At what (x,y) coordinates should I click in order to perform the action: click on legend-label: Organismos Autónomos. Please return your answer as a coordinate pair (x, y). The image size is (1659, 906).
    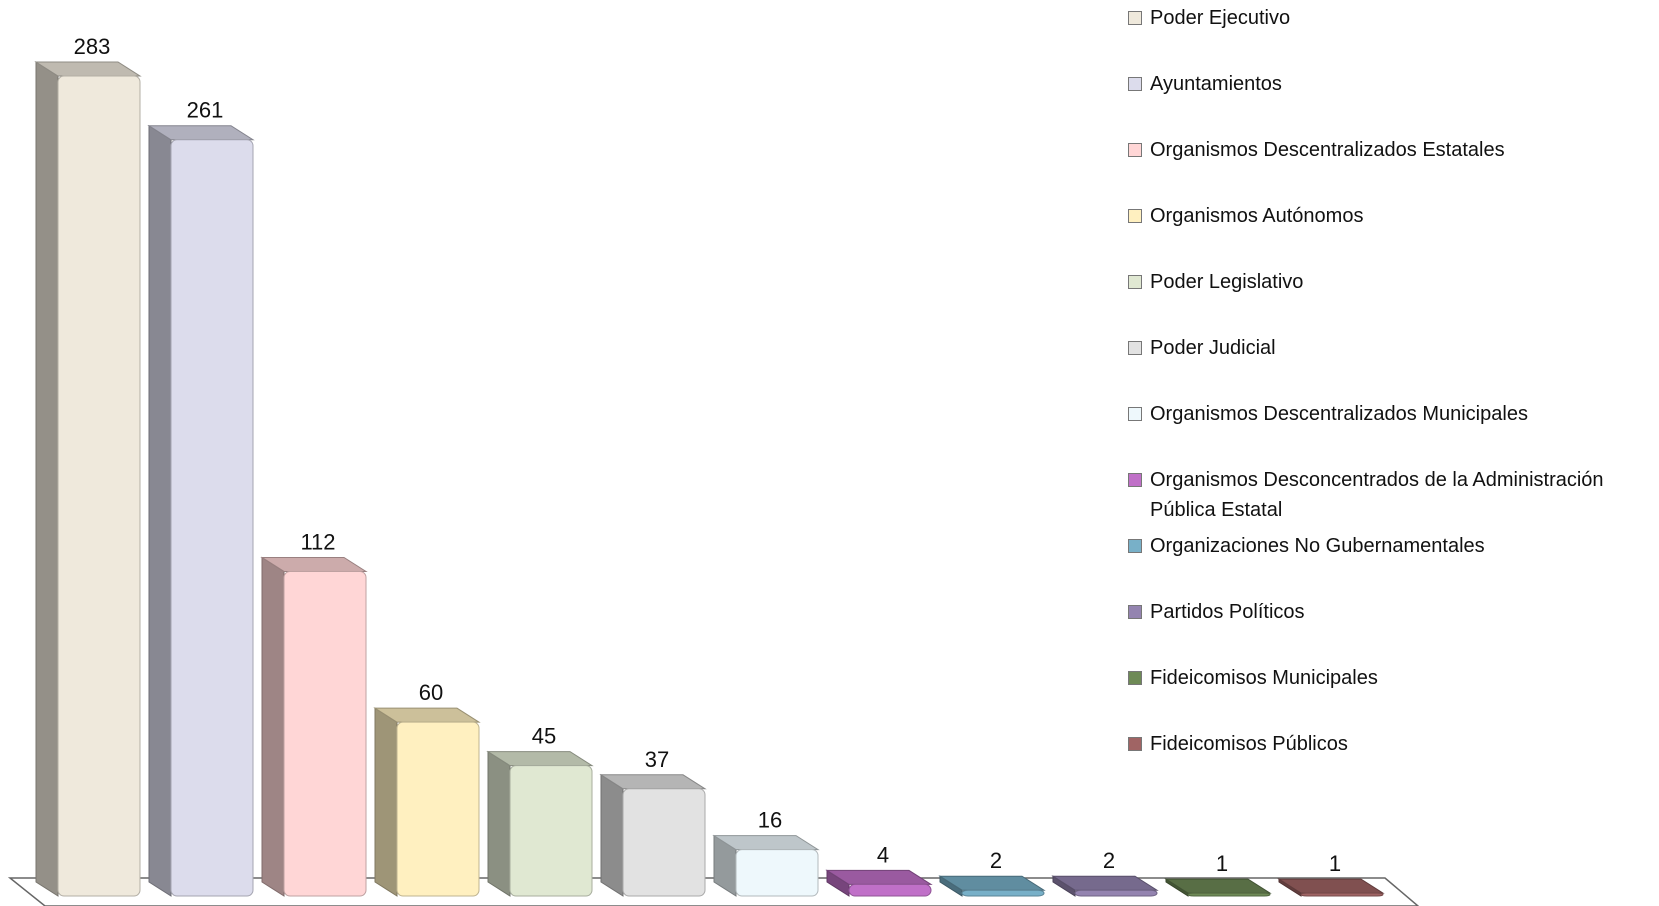
    Looking at the image, I should click on (1257, 216).